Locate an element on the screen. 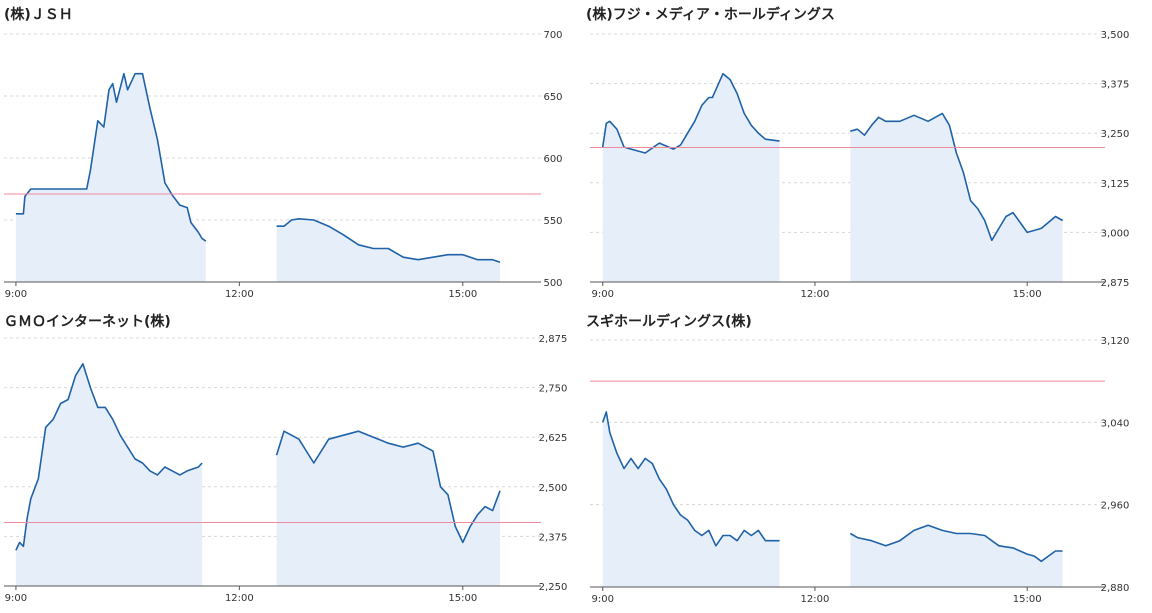 The image size is (1152, 613). y-tick-label: 3,040 is located at coordinates (1115, 423).